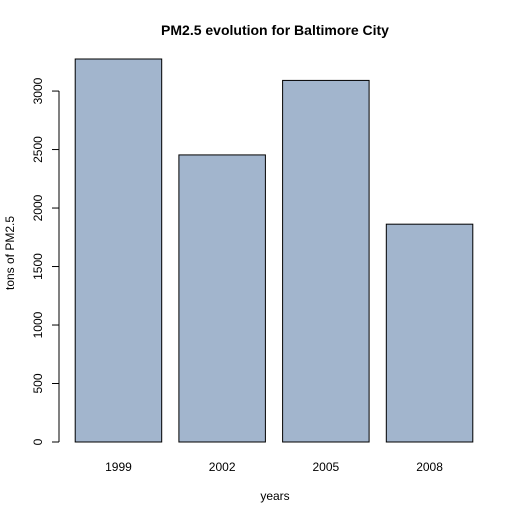 This screenshot has width=520, height=520. I want to click on y-tick-label-2500: 2500, so click(38, 149).